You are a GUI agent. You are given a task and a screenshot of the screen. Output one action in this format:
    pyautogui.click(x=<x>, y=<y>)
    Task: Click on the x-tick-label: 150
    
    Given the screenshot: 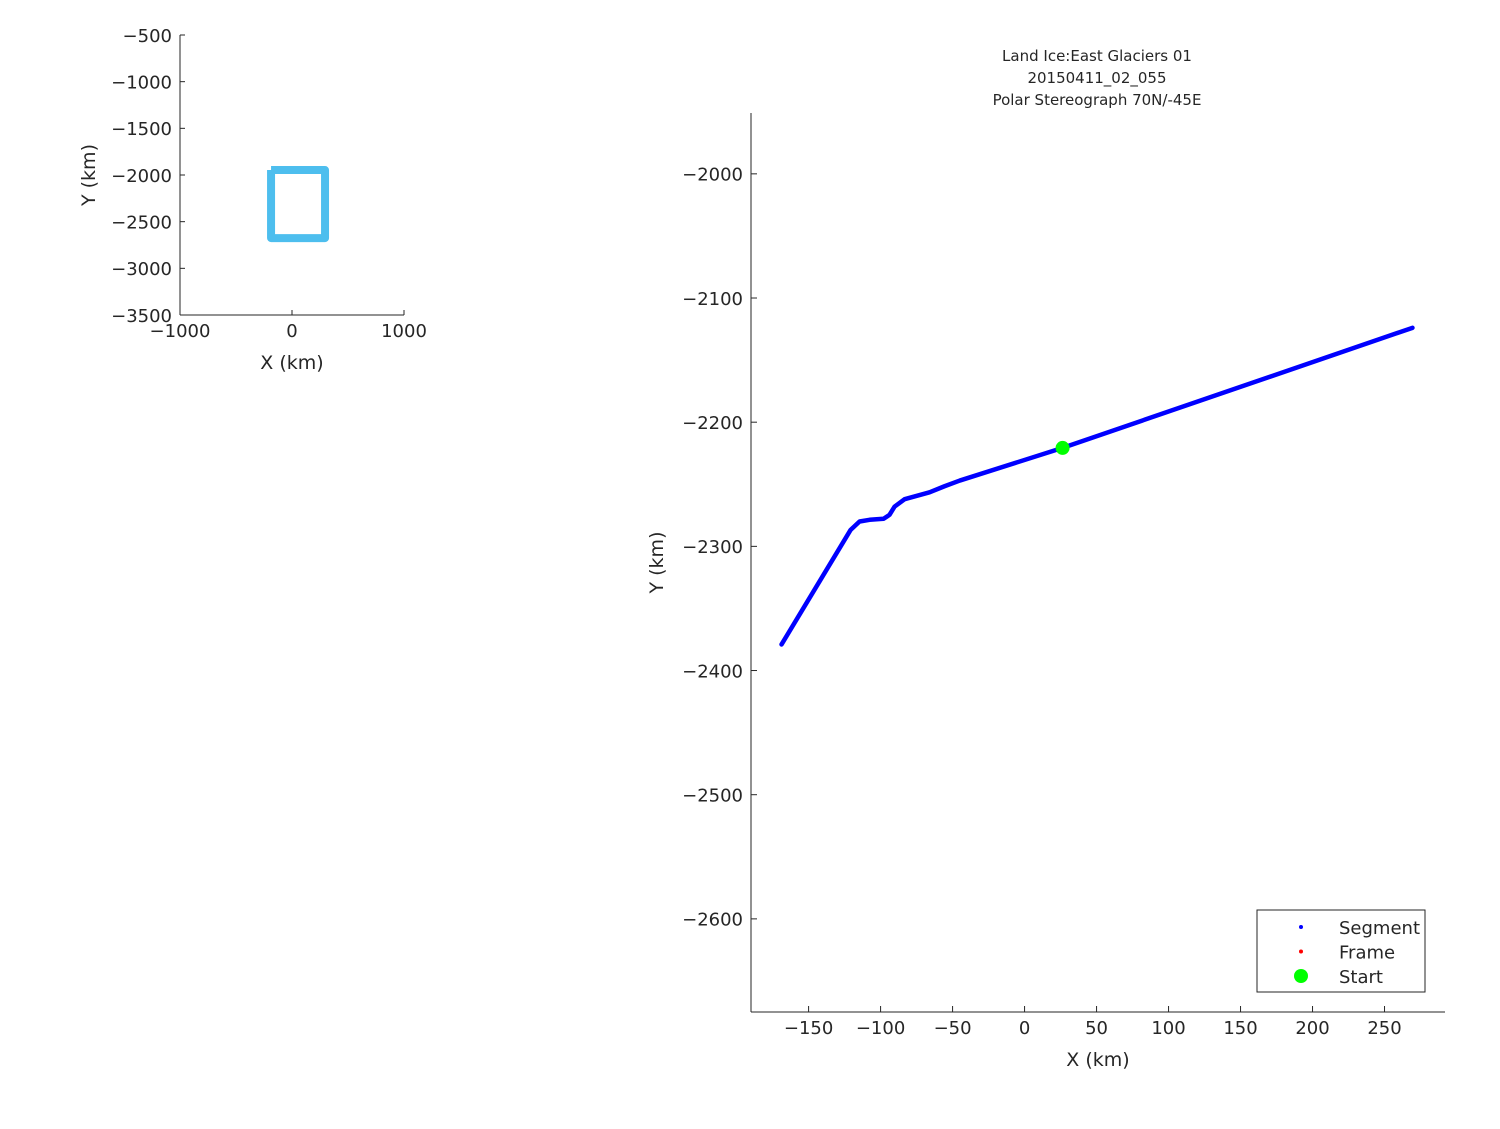 What is the action you would take?
    pyautogui.click(x=1240, y=1028)
    